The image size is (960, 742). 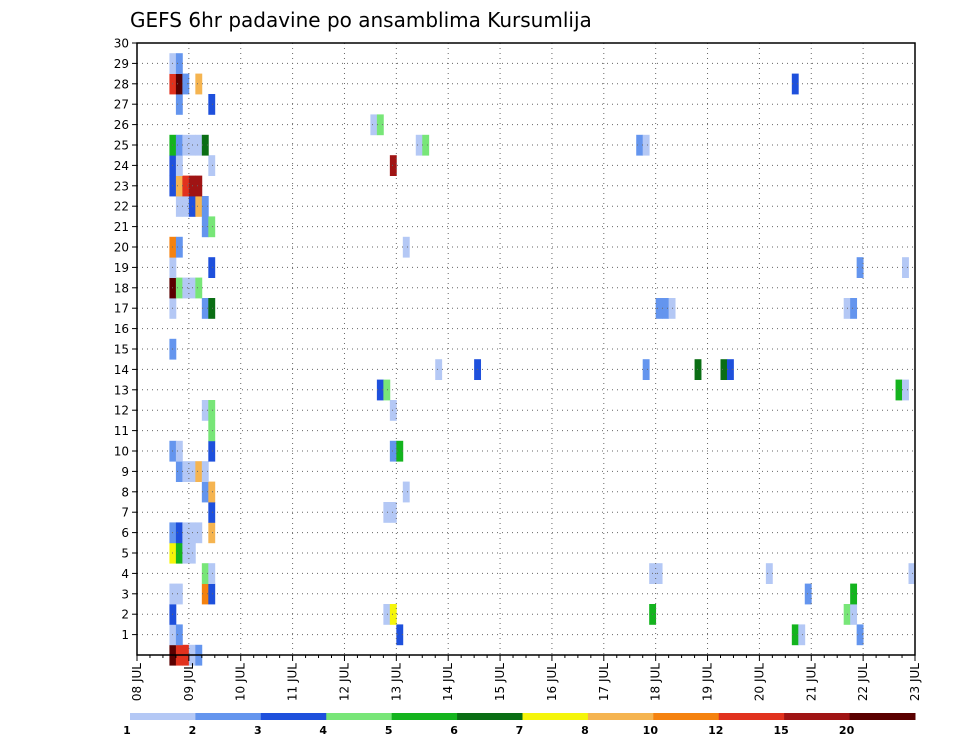 What do you see at coordinates (258, 730) in the screenshot?
I see `colorbar-label: 3` at bounding box center [258, 730].